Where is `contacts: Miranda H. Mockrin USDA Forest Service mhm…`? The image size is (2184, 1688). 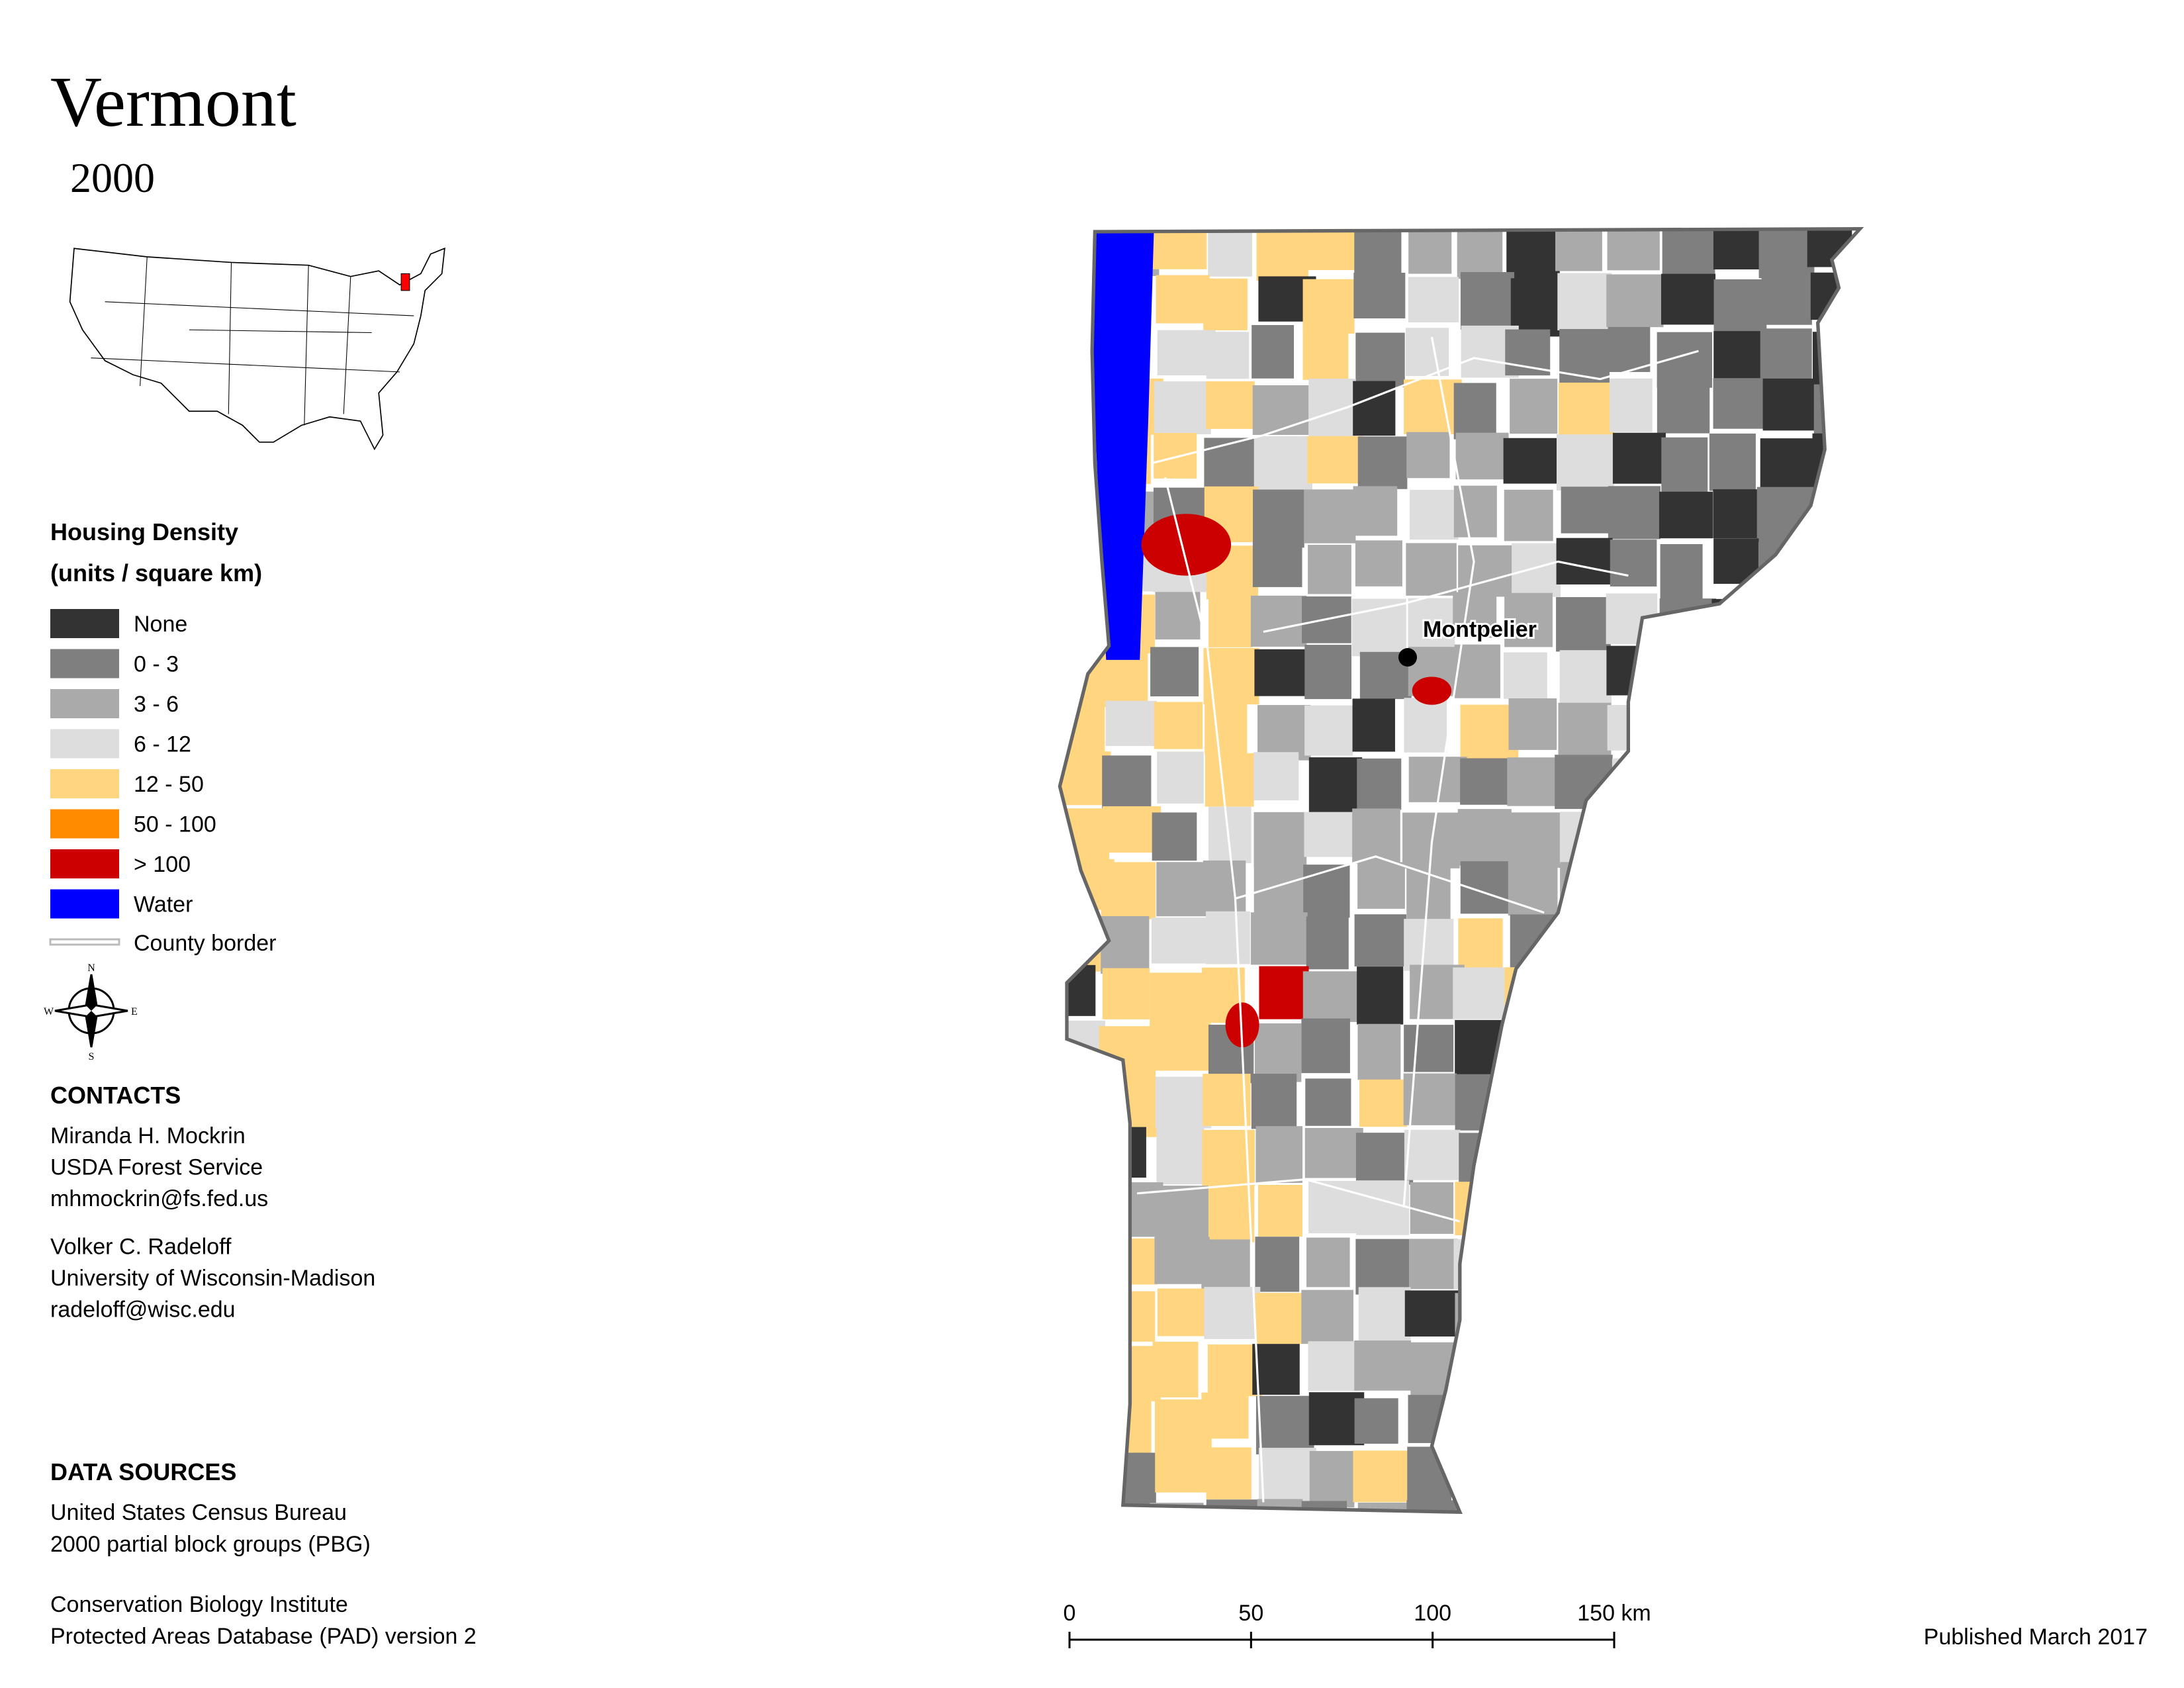 contacts: Miranda H. Mockrin USDA Forest Service mhm… is located at coordinates (213, 1223).